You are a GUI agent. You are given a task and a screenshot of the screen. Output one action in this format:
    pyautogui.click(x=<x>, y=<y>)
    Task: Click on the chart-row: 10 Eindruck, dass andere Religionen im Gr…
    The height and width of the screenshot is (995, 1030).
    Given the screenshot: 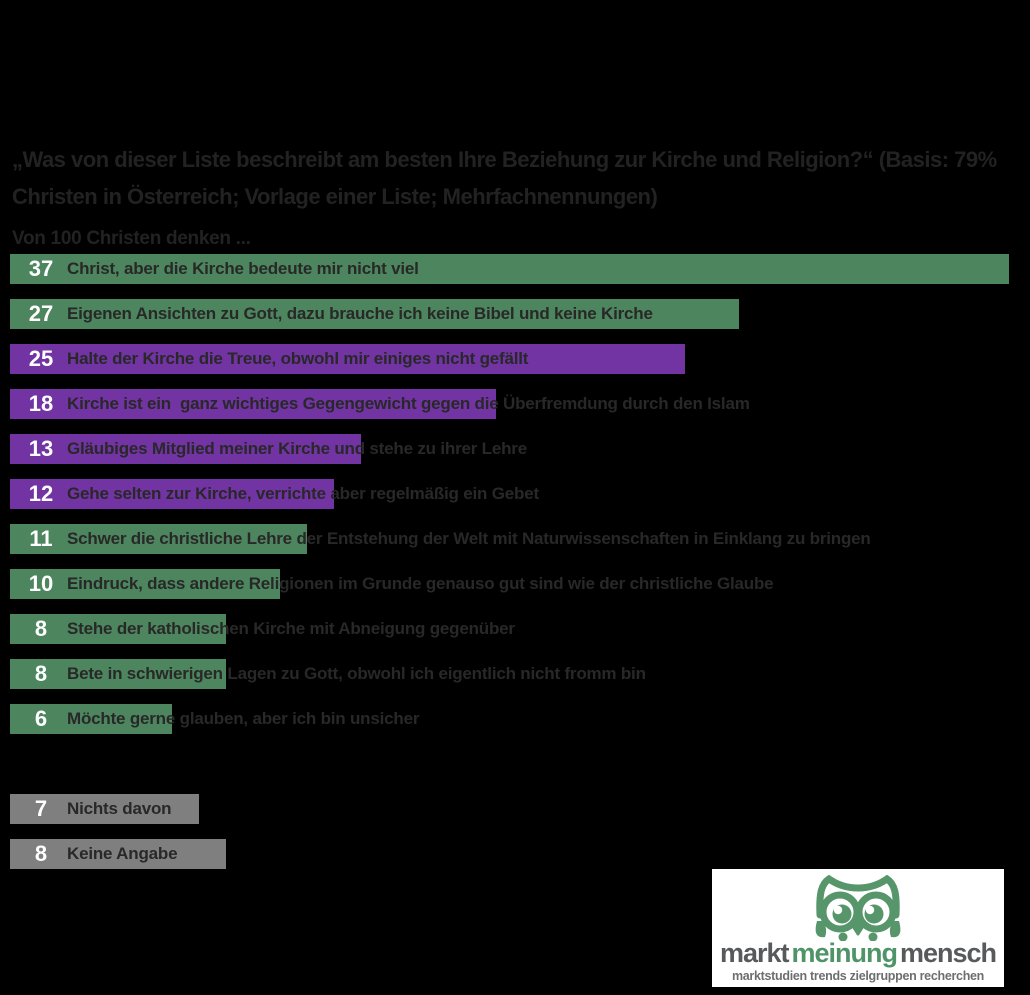 What is the action you would take?
    pyautogui.click(x=517, y=584)
    